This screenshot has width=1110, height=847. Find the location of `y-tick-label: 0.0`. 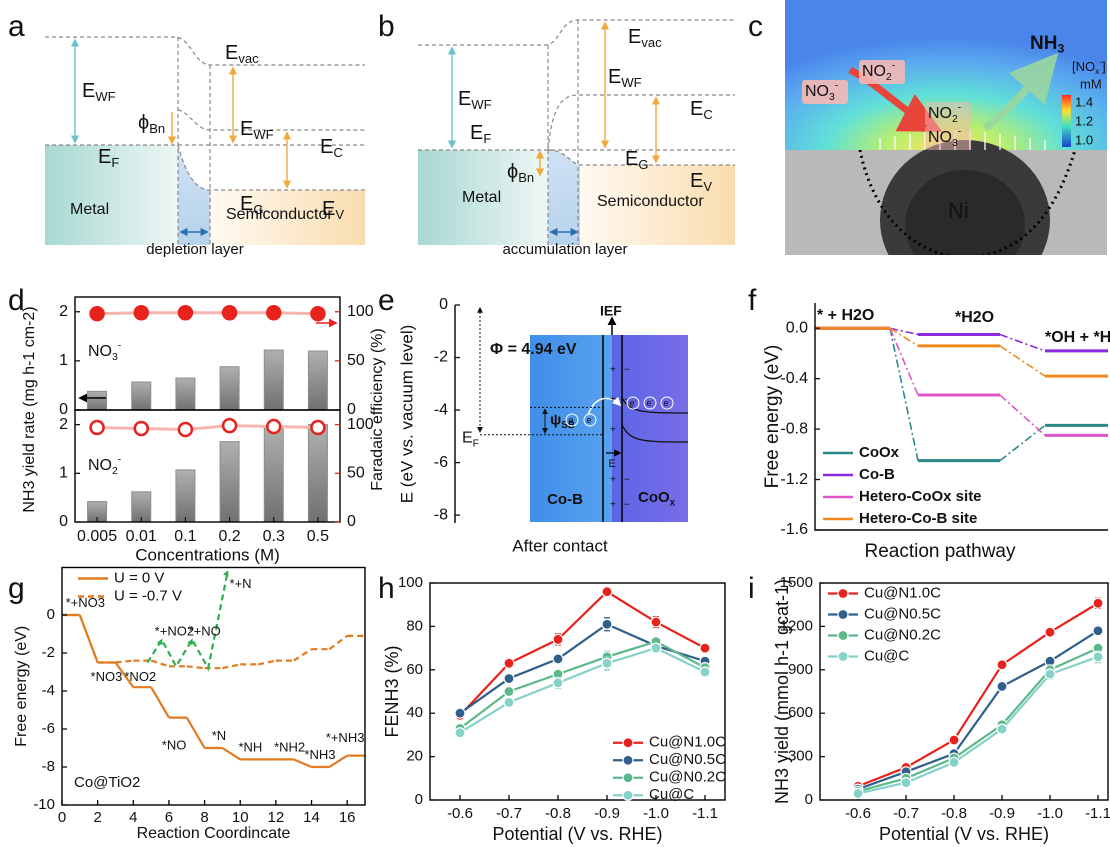

y-tick-label: 0.0 is located at coordinates (797, 327).